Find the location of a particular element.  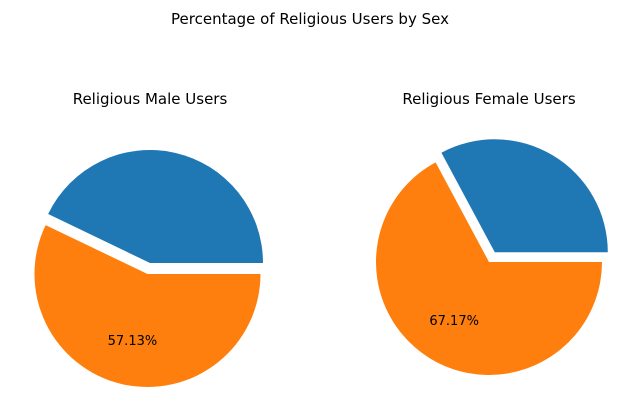

pie-label-male-1: 57.13% is located at coordinates (133, 341).